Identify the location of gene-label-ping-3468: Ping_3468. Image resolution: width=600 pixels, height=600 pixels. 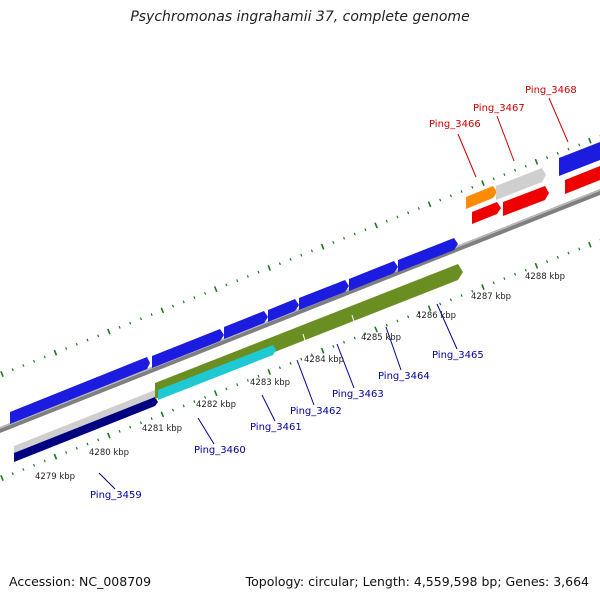
(551, 90).